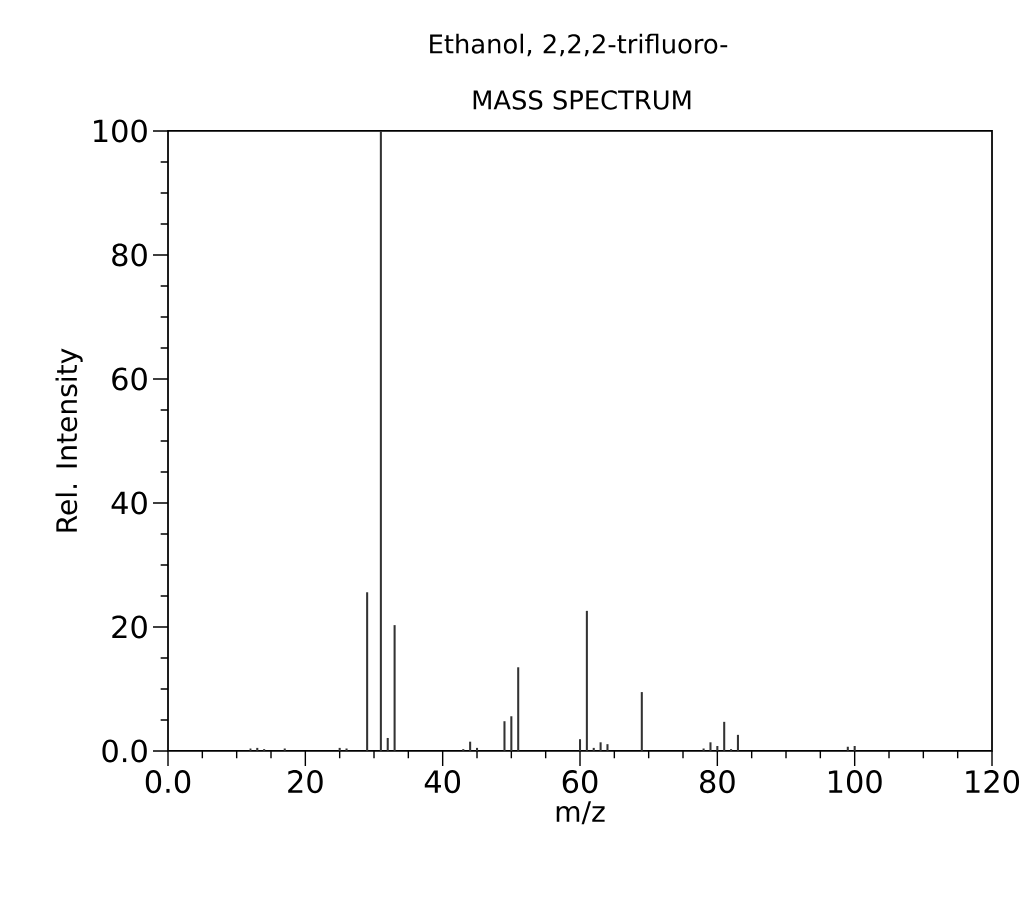 The width and height of the screenshot is (1024, 900). Describe the element at coordinates (717, 782) in the screenshot. I see `x-tick-label: 80` at that location.